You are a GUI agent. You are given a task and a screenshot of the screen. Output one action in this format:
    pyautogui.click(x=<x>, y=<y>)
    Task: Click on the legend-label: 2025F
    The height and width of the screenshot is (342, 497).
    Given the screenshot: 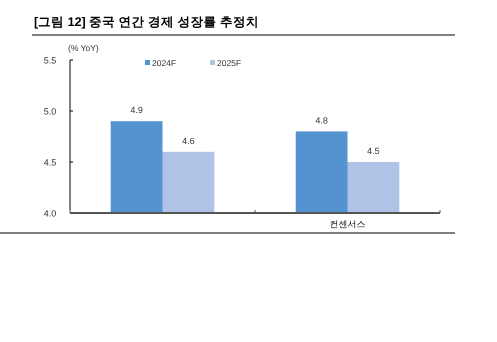 What is the action you would take?
    pyautogui.click(x=229, y=63)
    